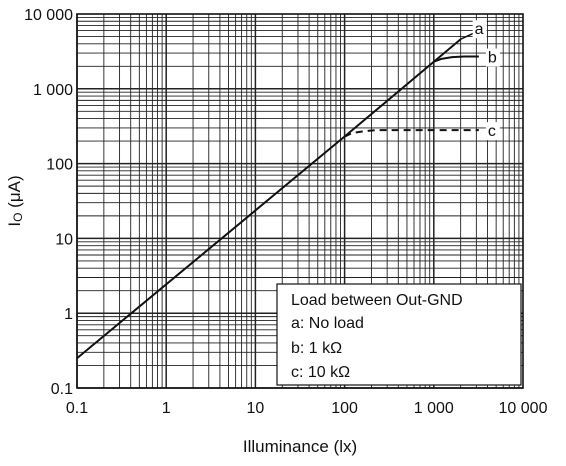  Describe the element at coordinates (77, 408) in the screenshot. I see `x-tick-label: 0.1` at that location.